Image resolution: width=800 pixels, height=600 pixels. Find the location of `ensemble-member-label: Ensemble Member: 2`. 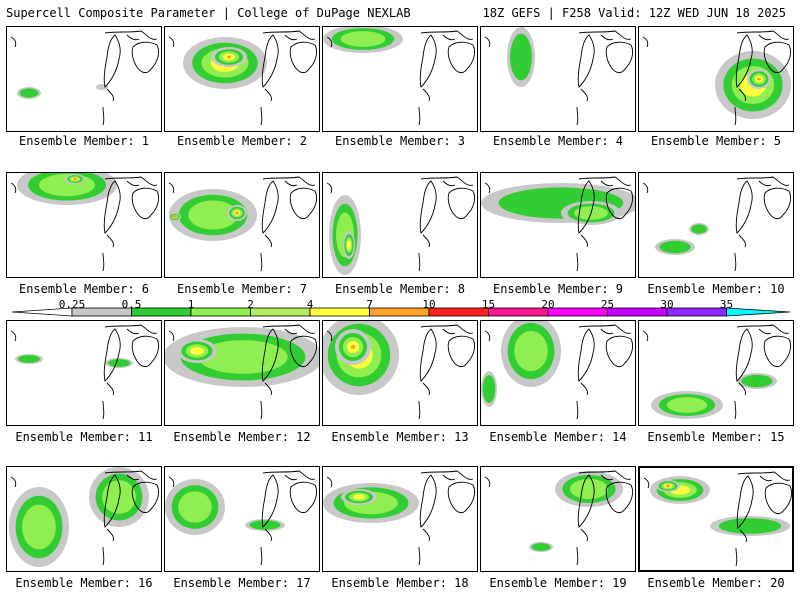

ensemble-member-label: Ensemble Member: 2 is located at coordinates (242, 141).